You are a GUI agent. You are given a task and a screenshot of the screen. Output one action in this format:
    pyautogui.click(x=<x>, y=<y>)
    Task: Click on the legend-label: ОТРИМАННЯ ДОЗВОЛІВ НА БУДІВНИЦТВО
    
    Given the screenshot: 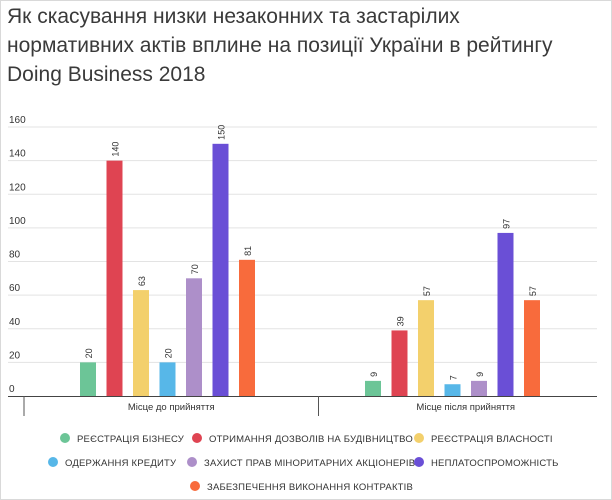 What is the action you would take?
    pyautogui.click(x=311, y=439)
    